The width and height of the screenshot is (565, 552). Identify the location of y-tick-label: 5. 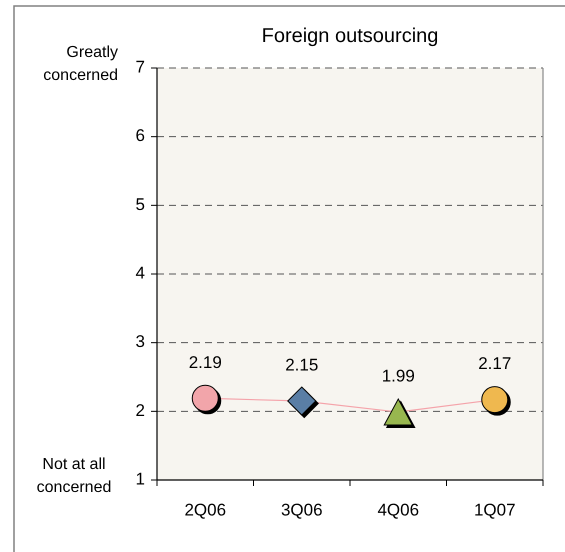
(140, 204).